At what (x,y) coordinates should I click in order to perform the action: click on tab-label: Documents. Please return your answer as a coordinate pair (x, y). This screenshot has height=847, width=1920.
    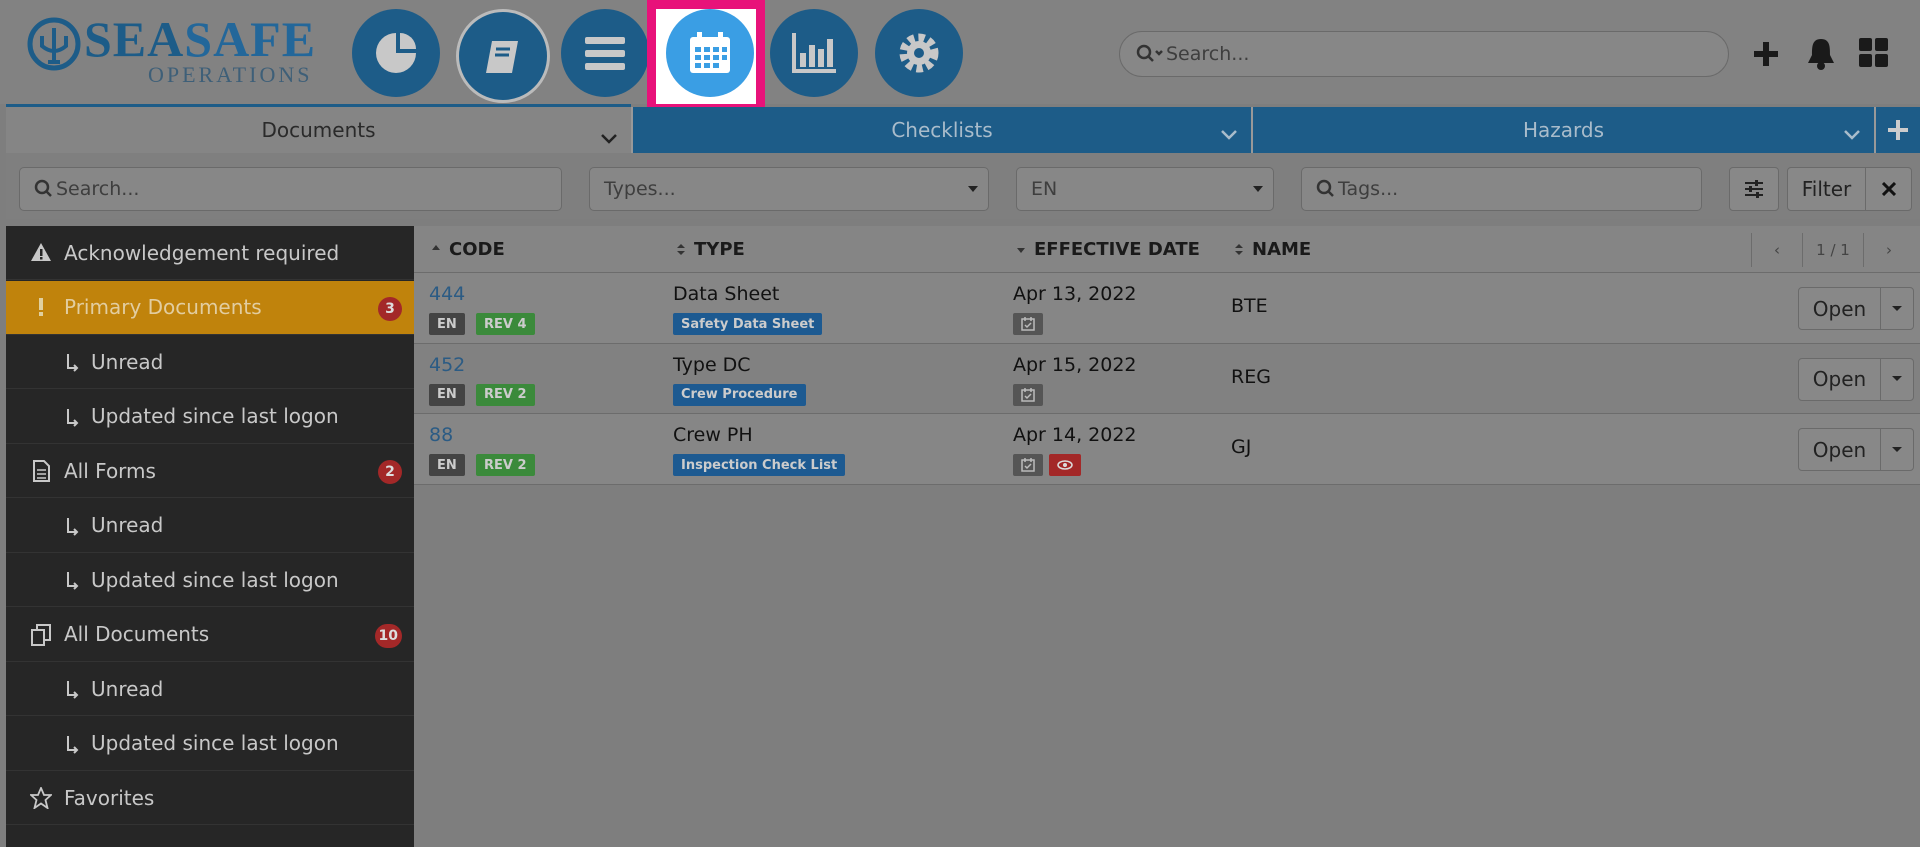
    Looking at the image, I should click on (318, 130).